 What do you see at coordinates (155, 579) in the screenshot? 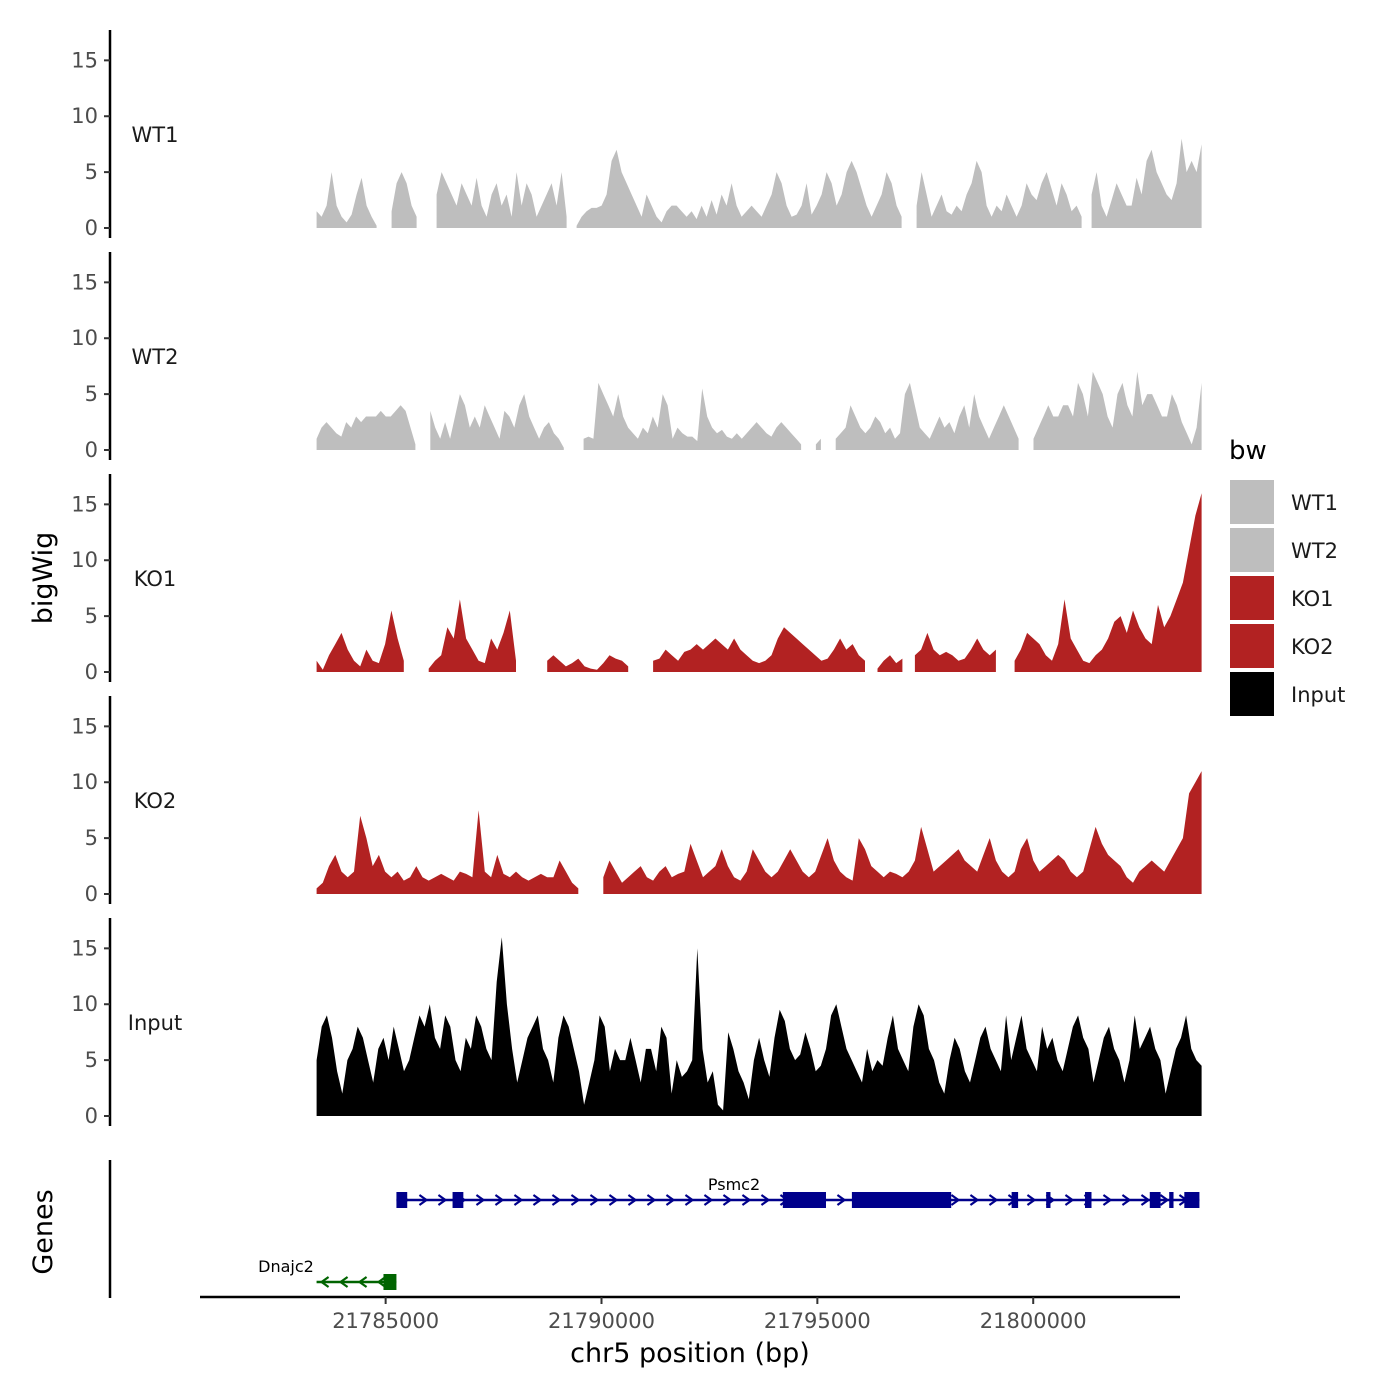
I see `track-label: KO1` at bounding box center [155, 579].